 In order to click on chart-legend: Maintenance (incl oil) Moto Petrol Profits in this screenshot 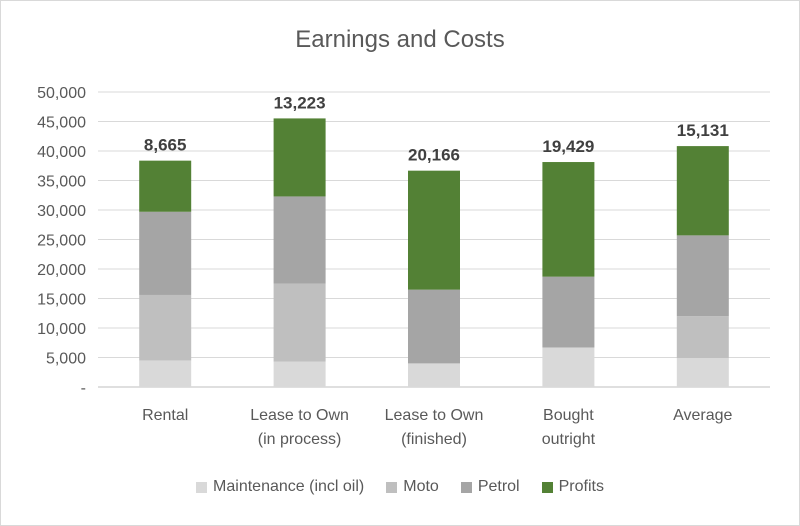, I will do `click(400, 487)`.